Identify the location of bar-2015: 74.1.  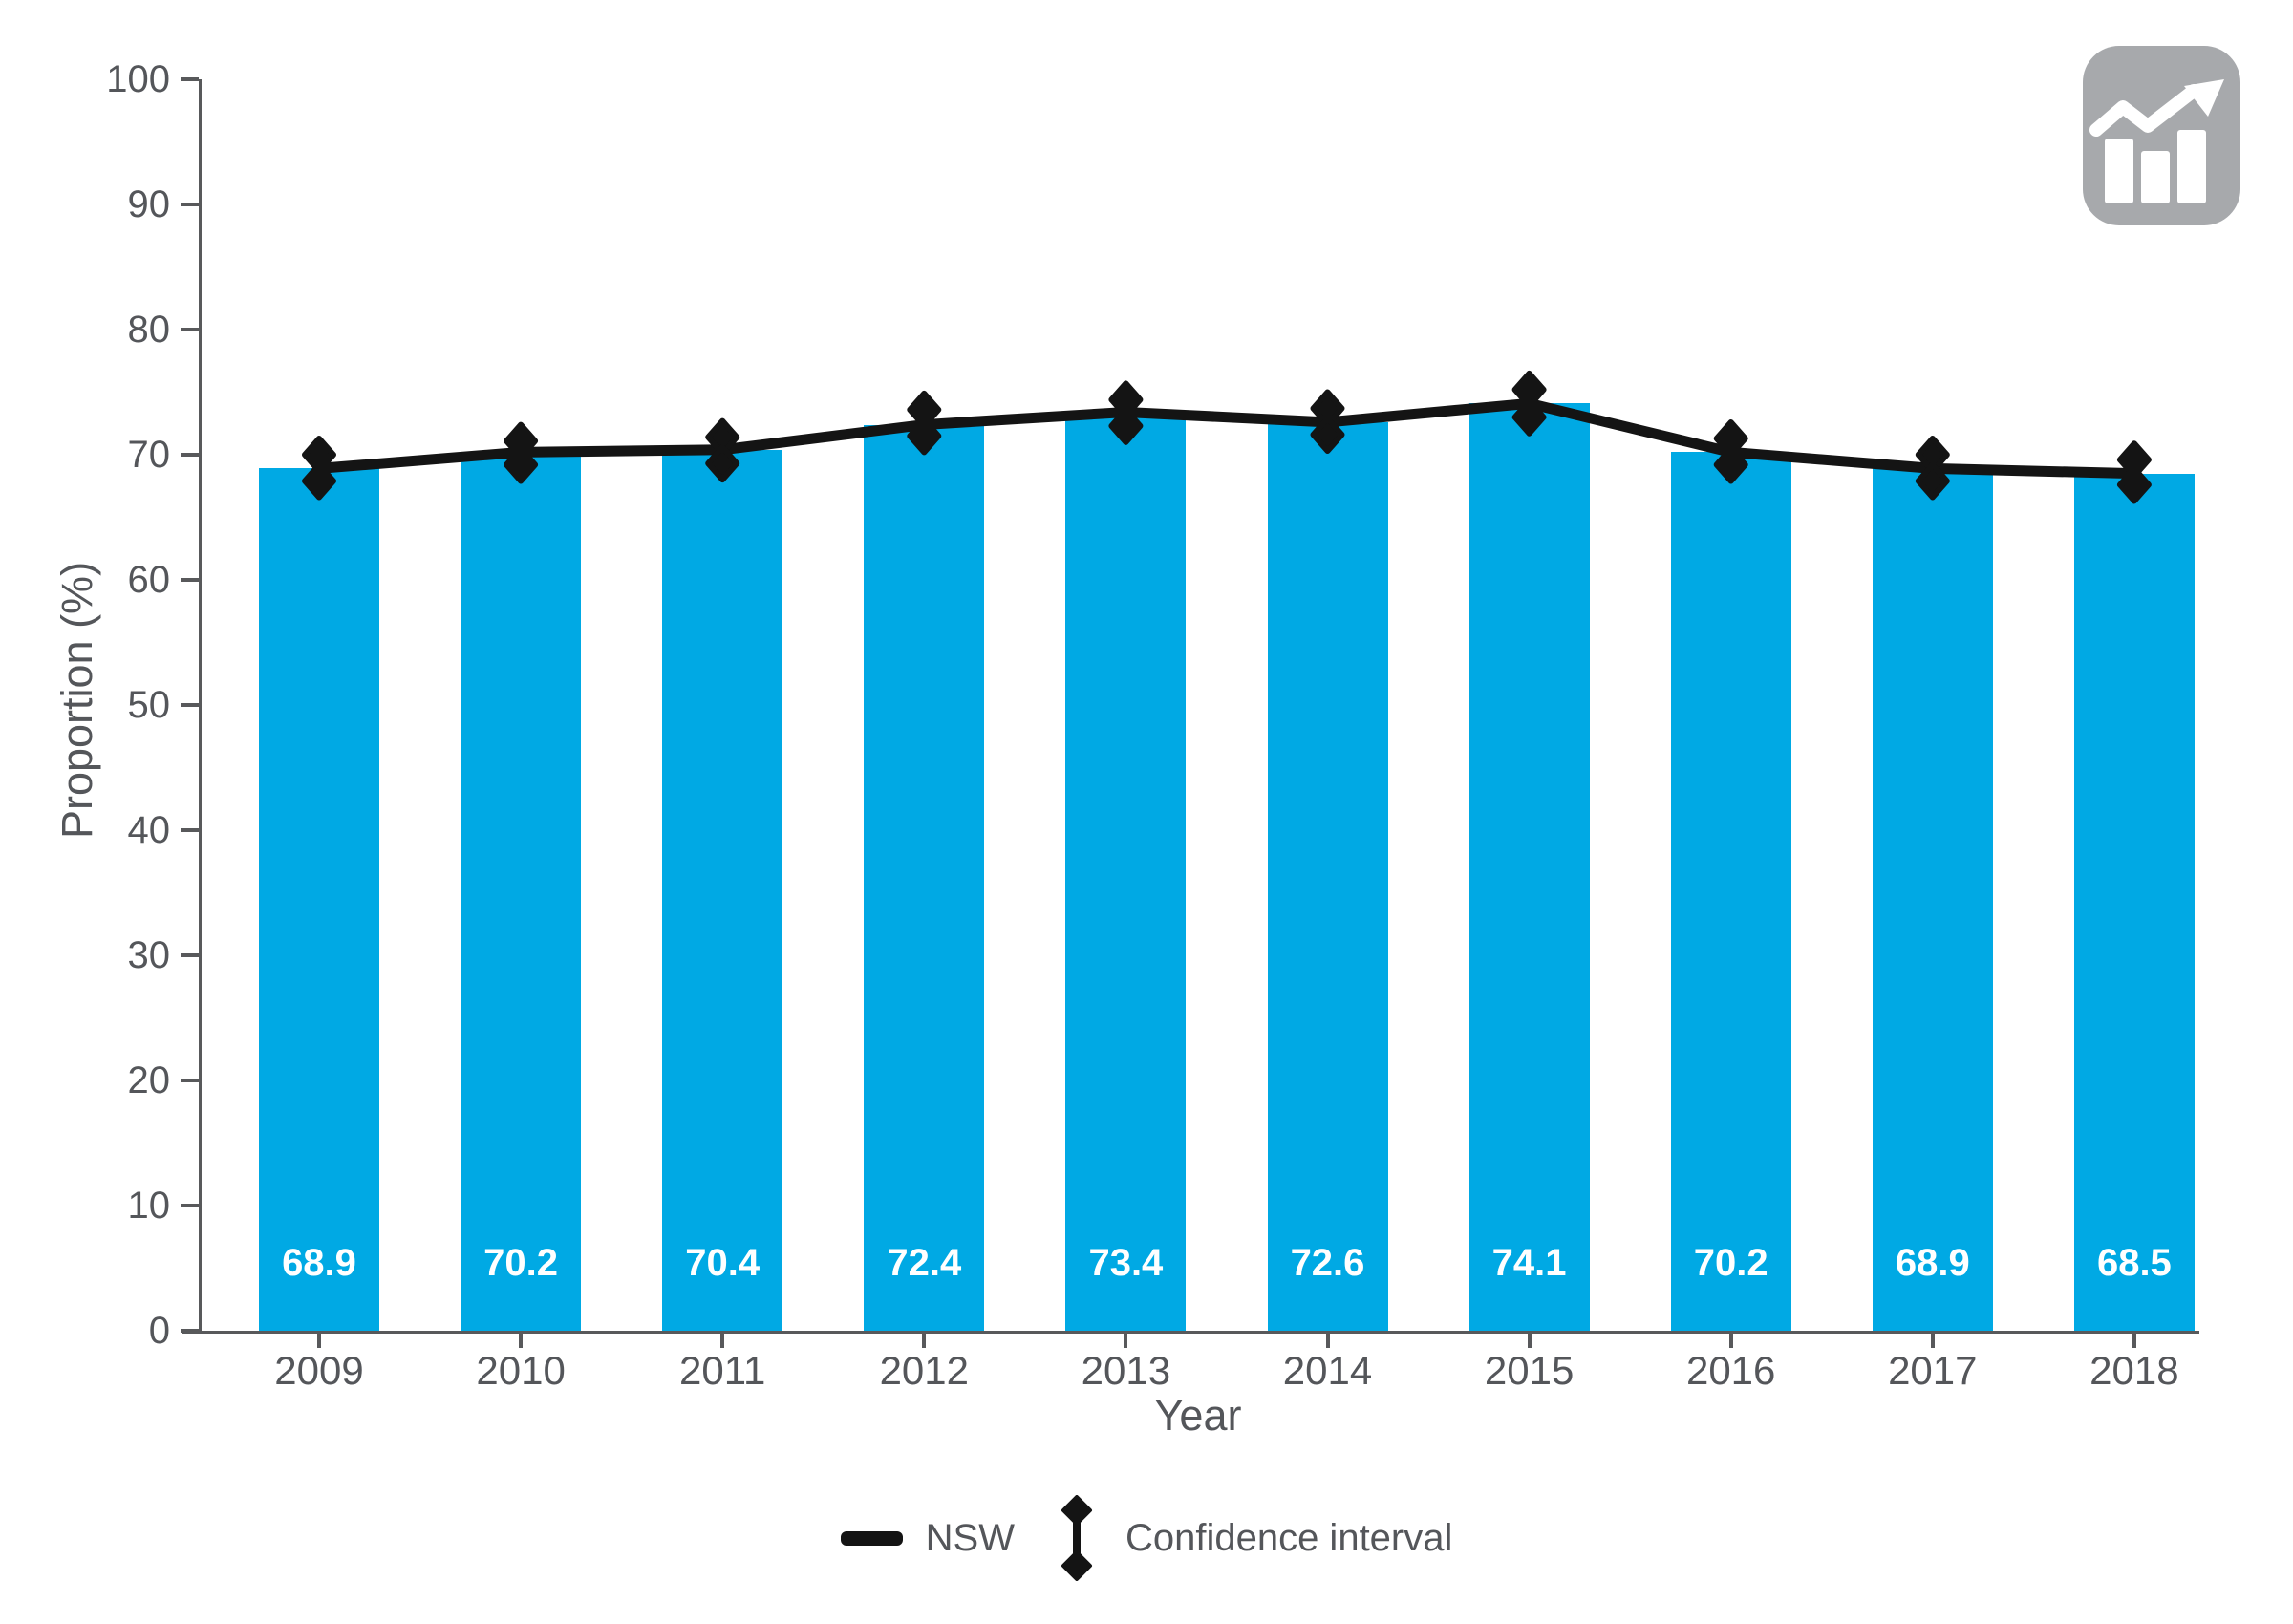
(1529, 867).